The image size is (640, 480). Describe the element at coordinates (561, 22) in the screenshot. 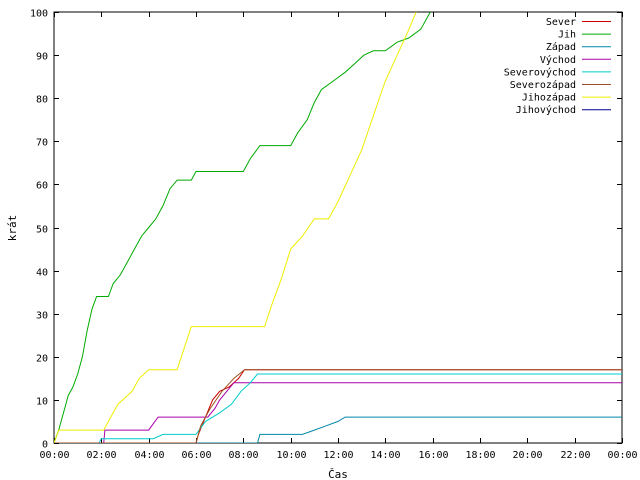

I see `legend-label: Sever` at that location.